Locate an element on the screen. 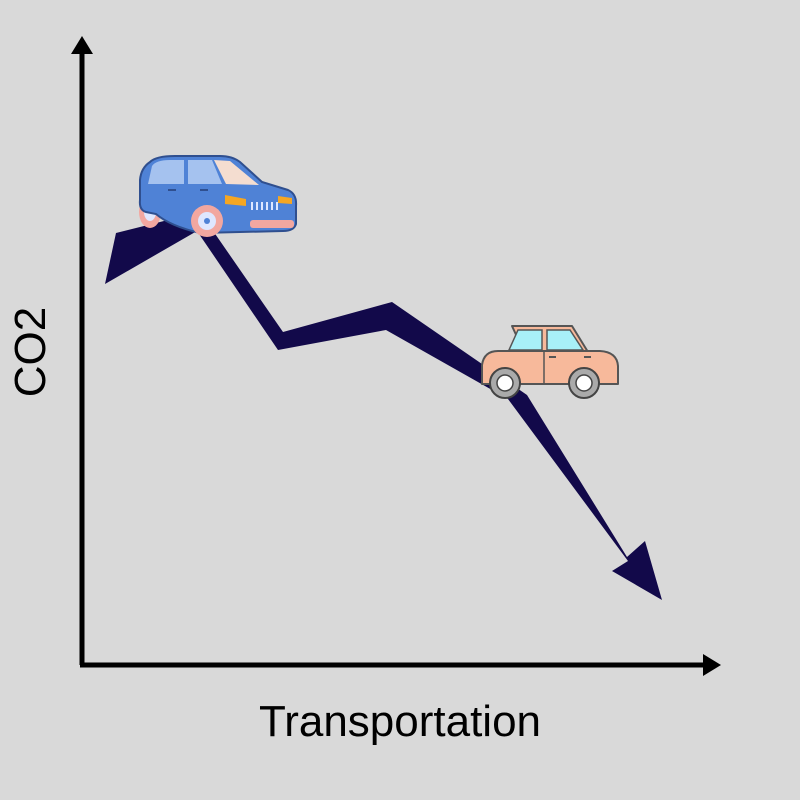 This screenshot has width=800, height=800. y-axis-arrowhead is located at coordinates (82, 45).